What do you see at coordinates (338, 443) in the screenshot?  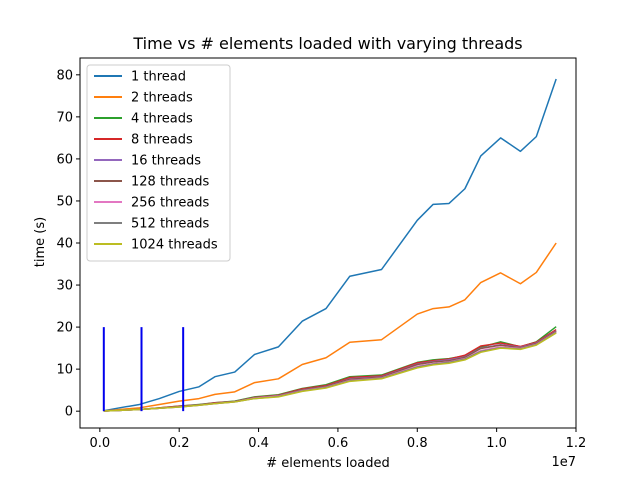 I see `x-tick-label: 0.6` at bounding box center [338, 443].